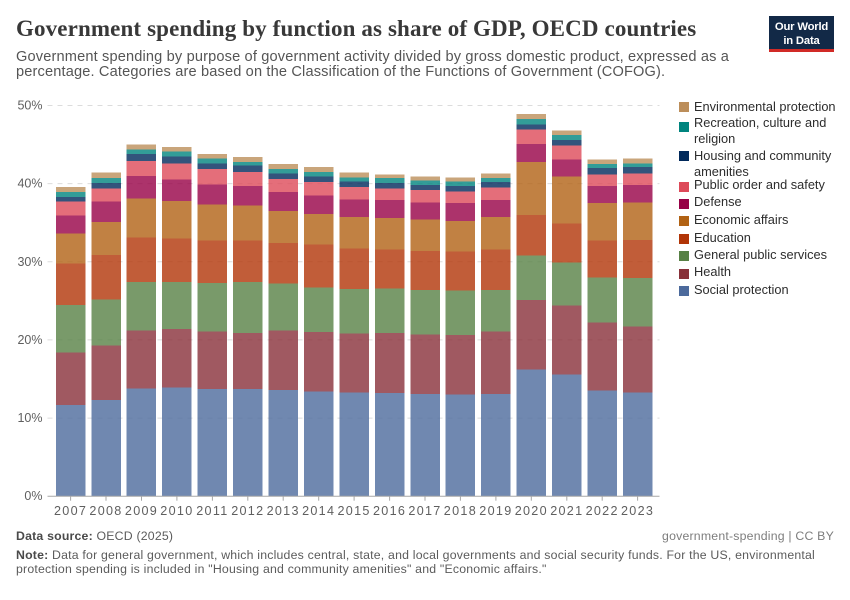  I want to click on svg-text: 2008, so click(105, 511).